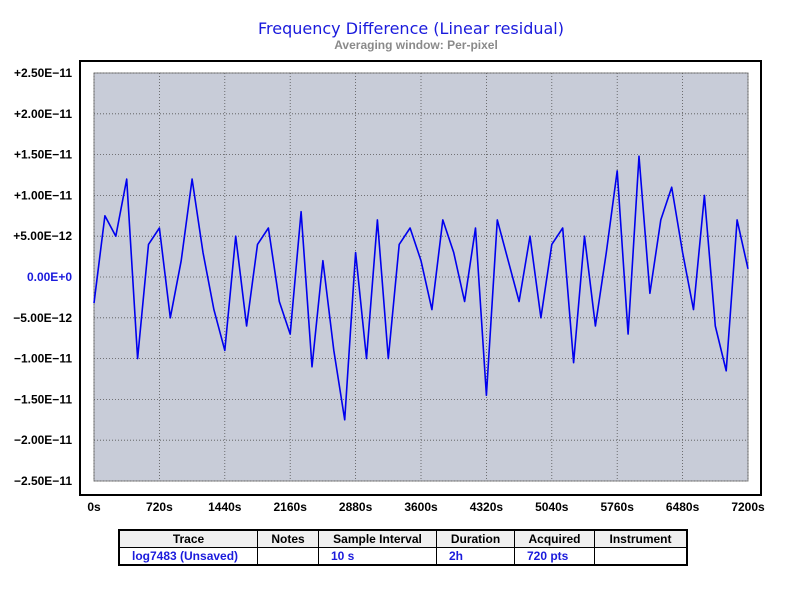  Describe the element at coordinates (43, 399) in the screenshot. I see `y-tick-label: −1.50E−11` at that location.